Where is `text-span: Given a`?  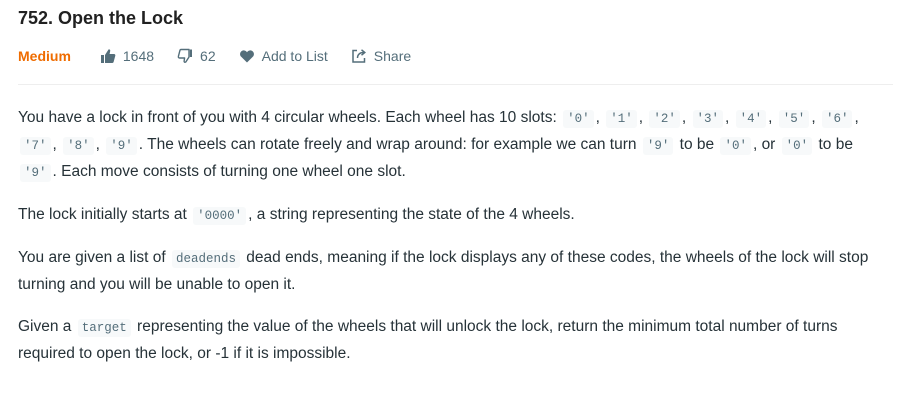
text-span: Given a is located at coordinates (47, 326).